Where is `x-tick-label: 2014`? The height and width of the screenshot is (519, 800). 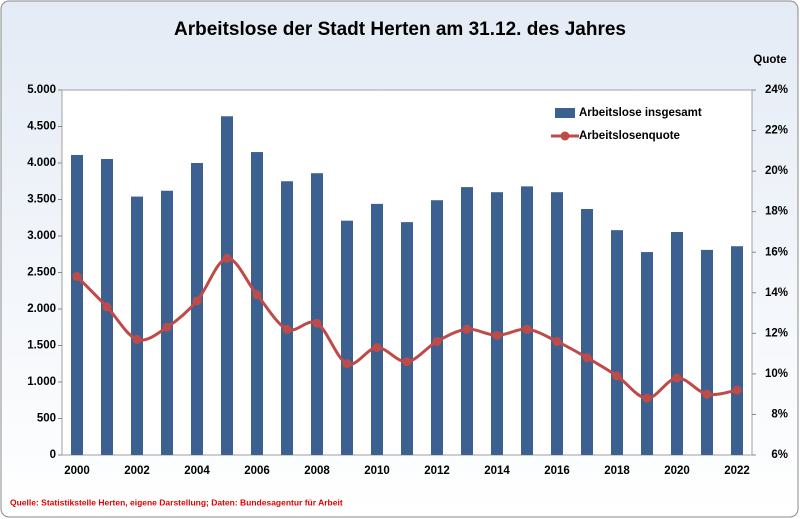 x-tick-label: 2014 is located at coordinates (497, 471).